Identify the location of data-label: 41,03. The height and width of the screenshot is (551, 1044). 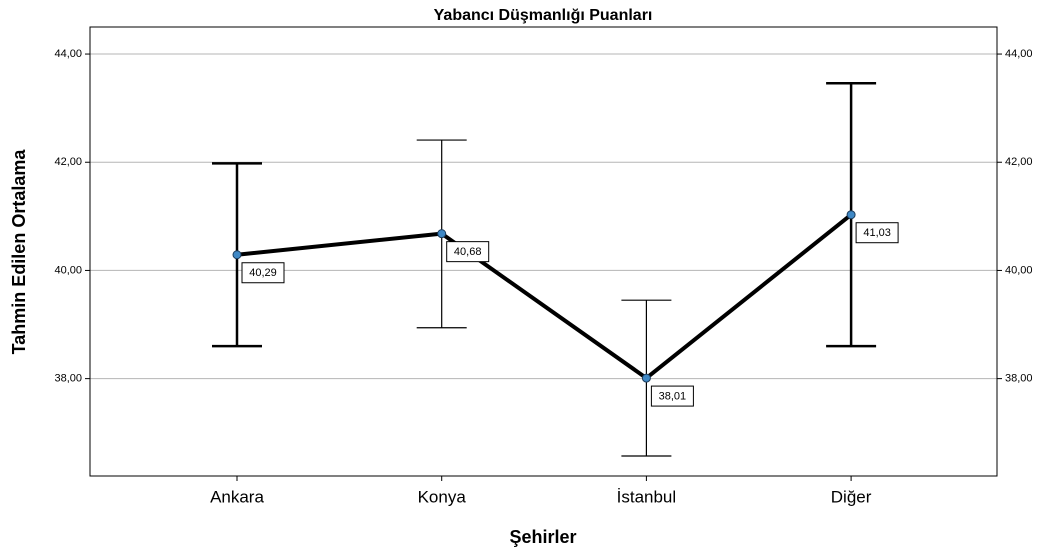
(877, 233).